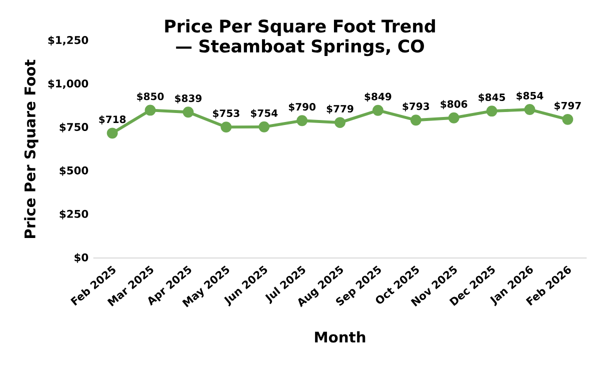  What do you see at coordinates (74, 171) in the screenshot?
I see `y-tick-label: $500` at bounding box center [74, 171].